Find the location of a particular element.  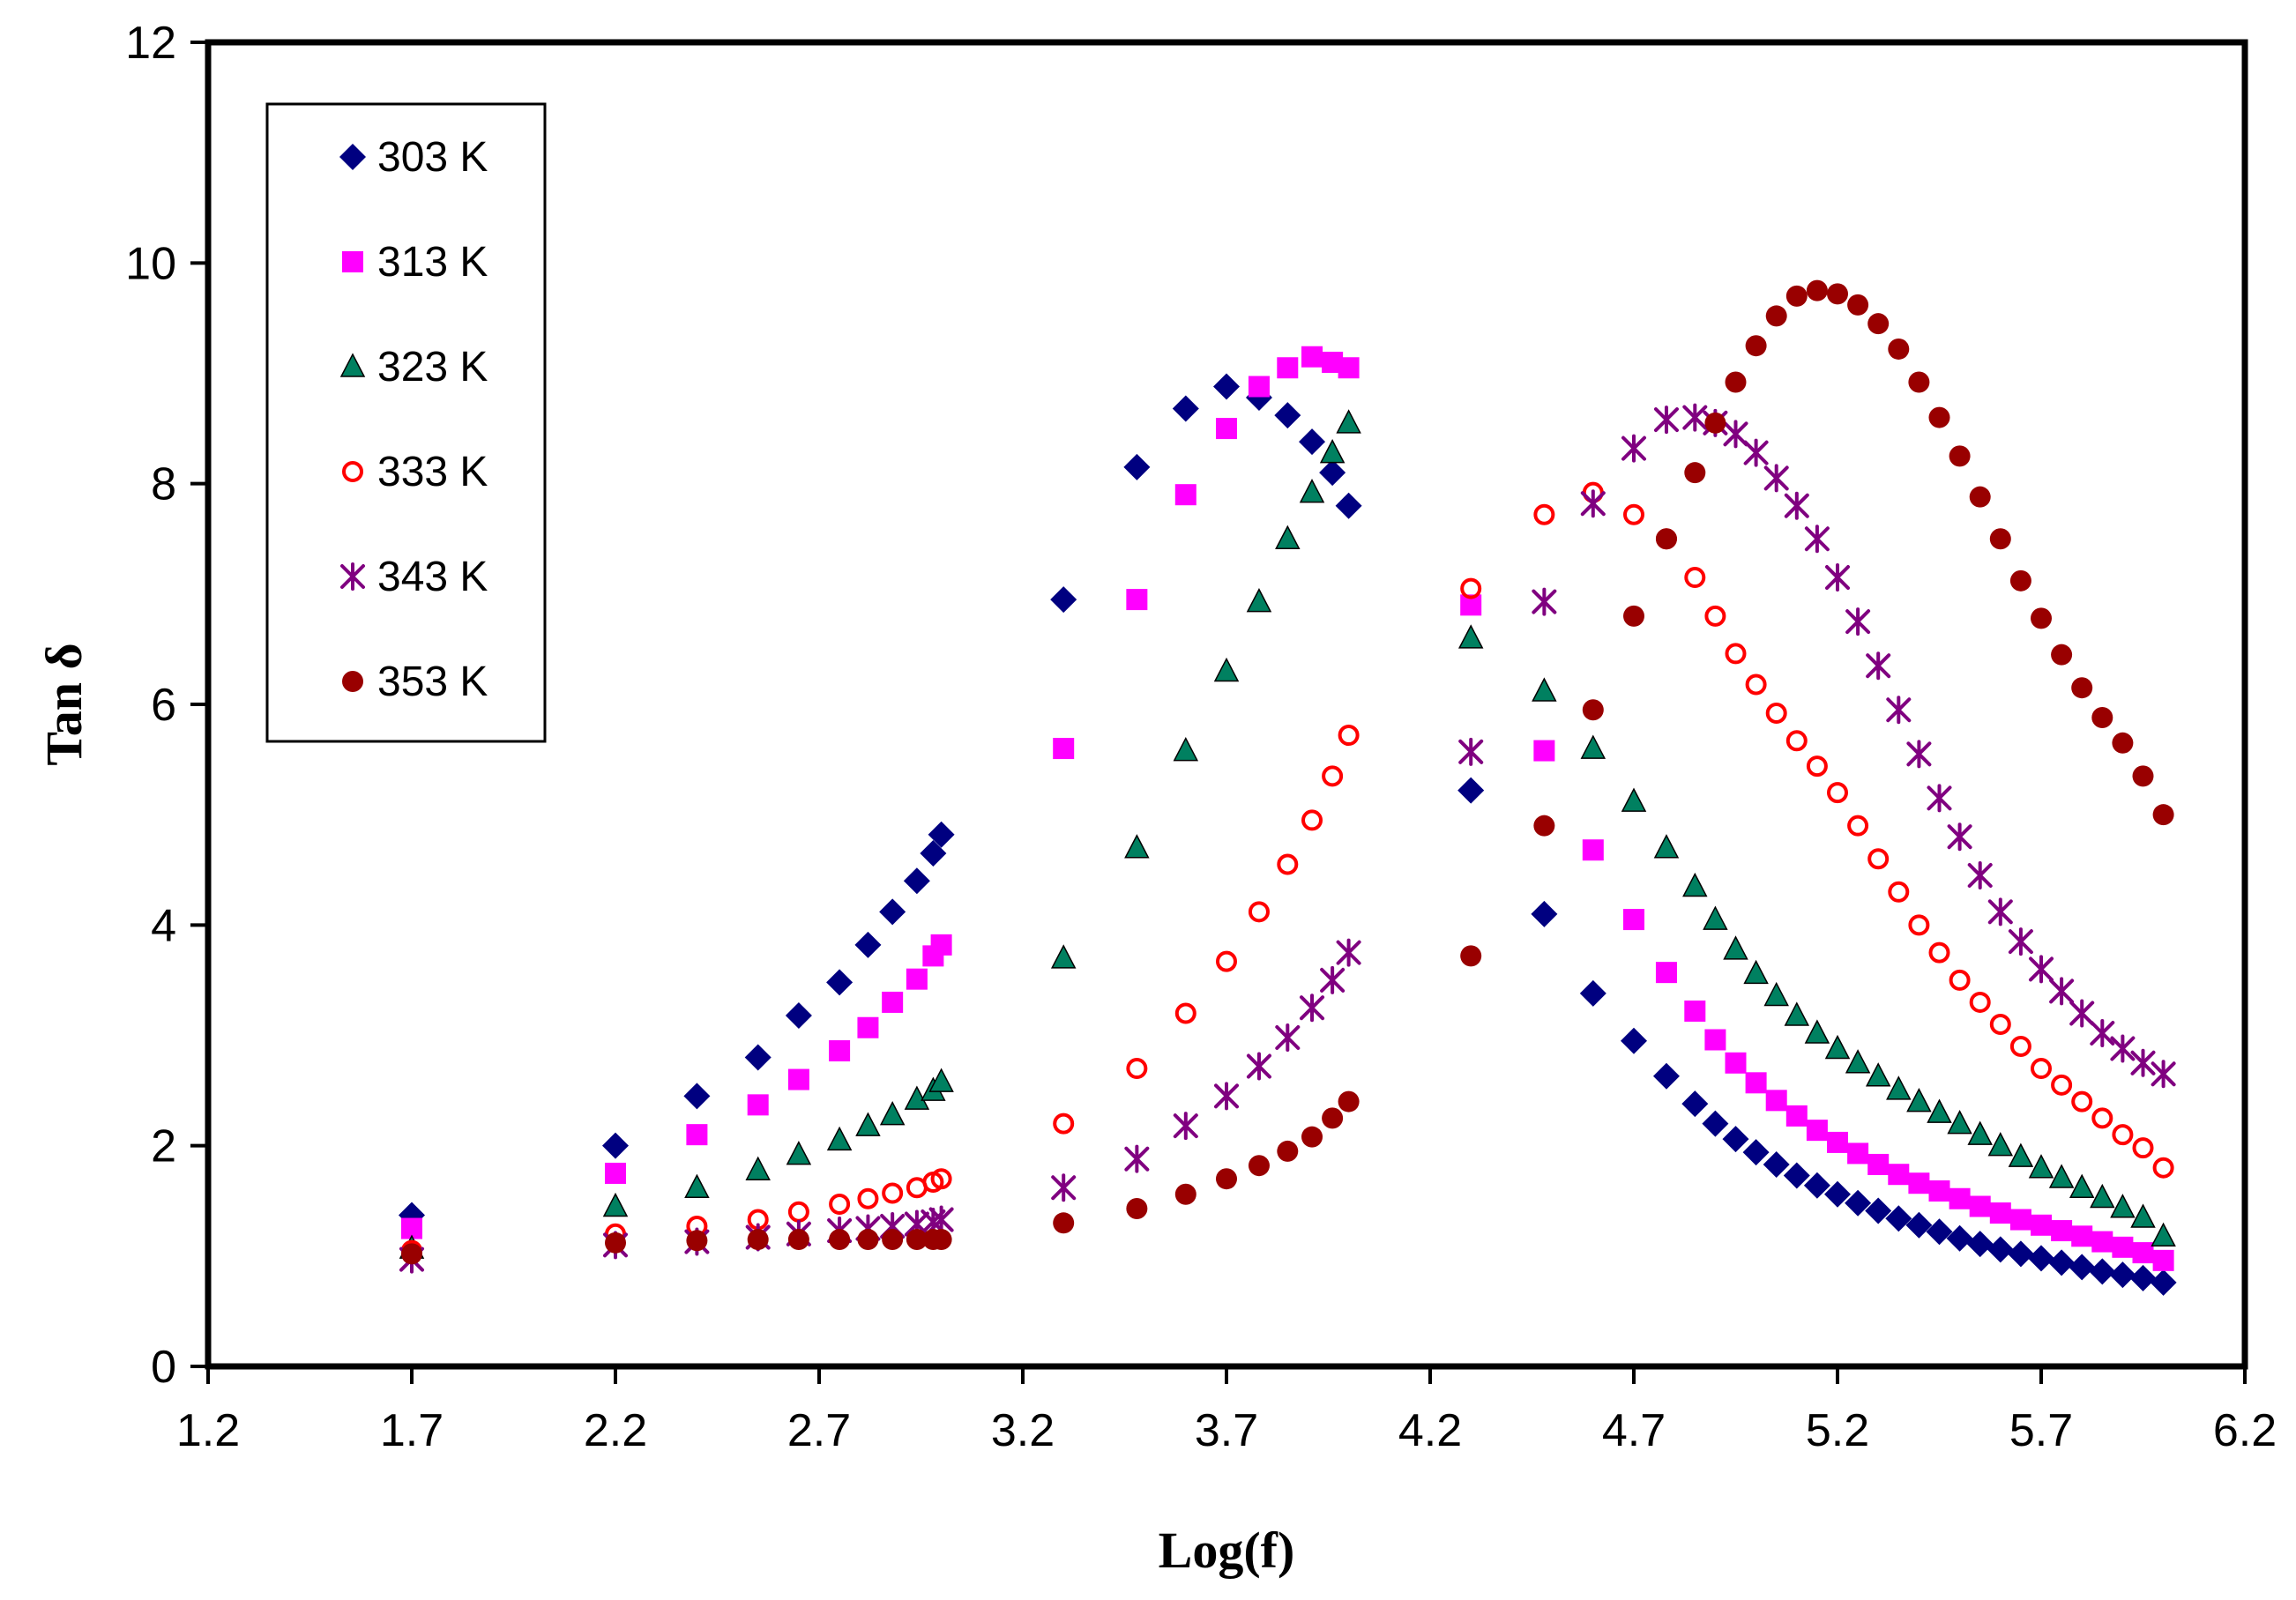

legend-label: 353 K is located at coordinates (432, 682).